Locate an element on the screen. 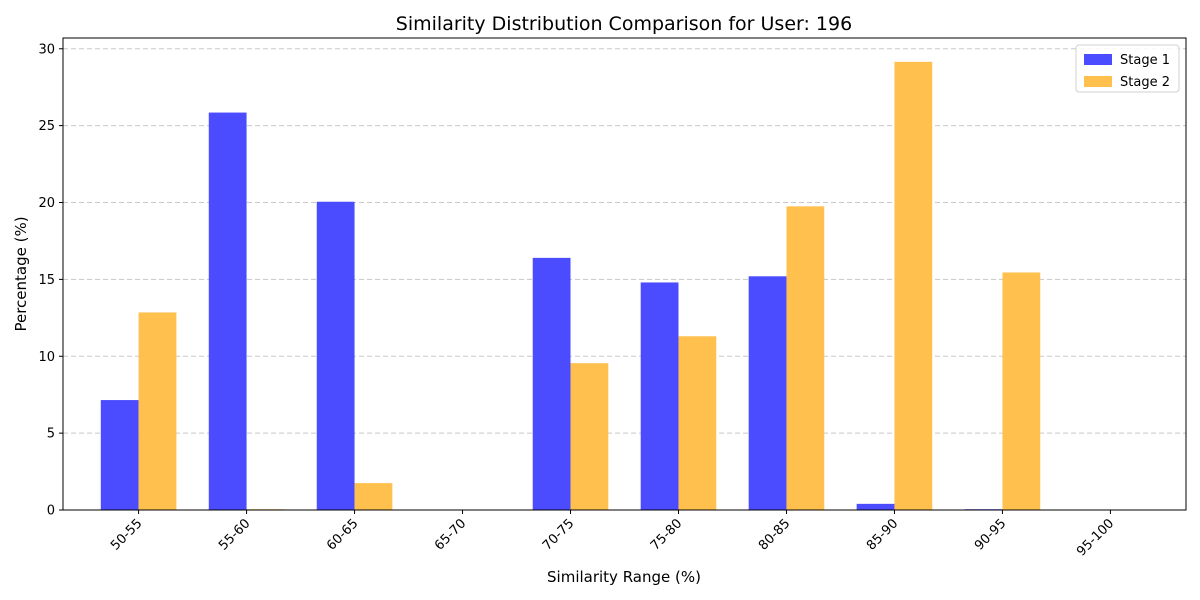  legend: Stage 1 Stage 2 is located at coordinates (1127, 68).